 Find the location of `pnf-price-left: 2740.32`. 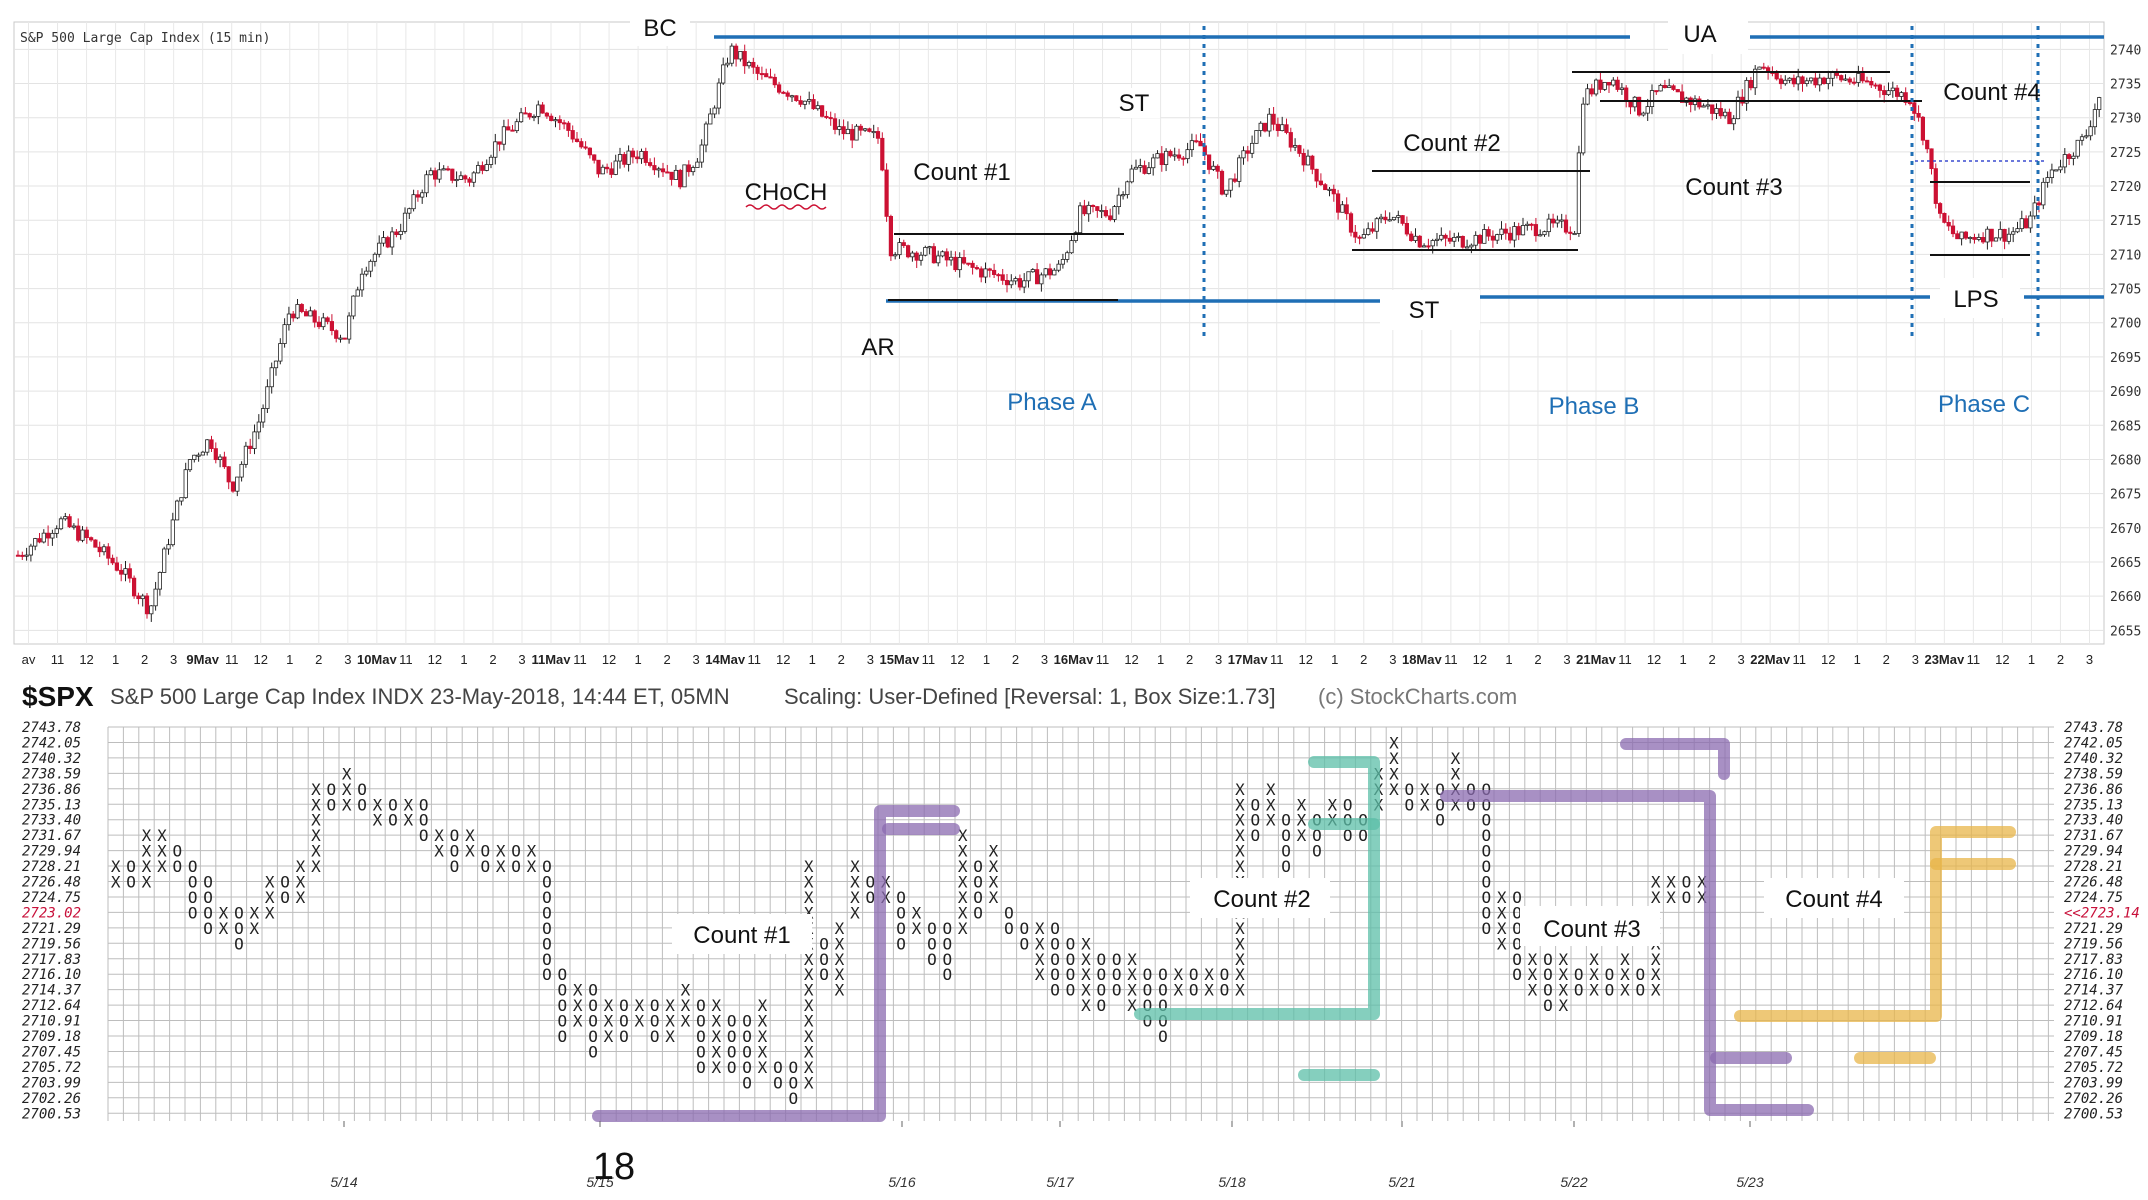

pnf-price-left: 2740.32 is located at coordinates (51, 759).